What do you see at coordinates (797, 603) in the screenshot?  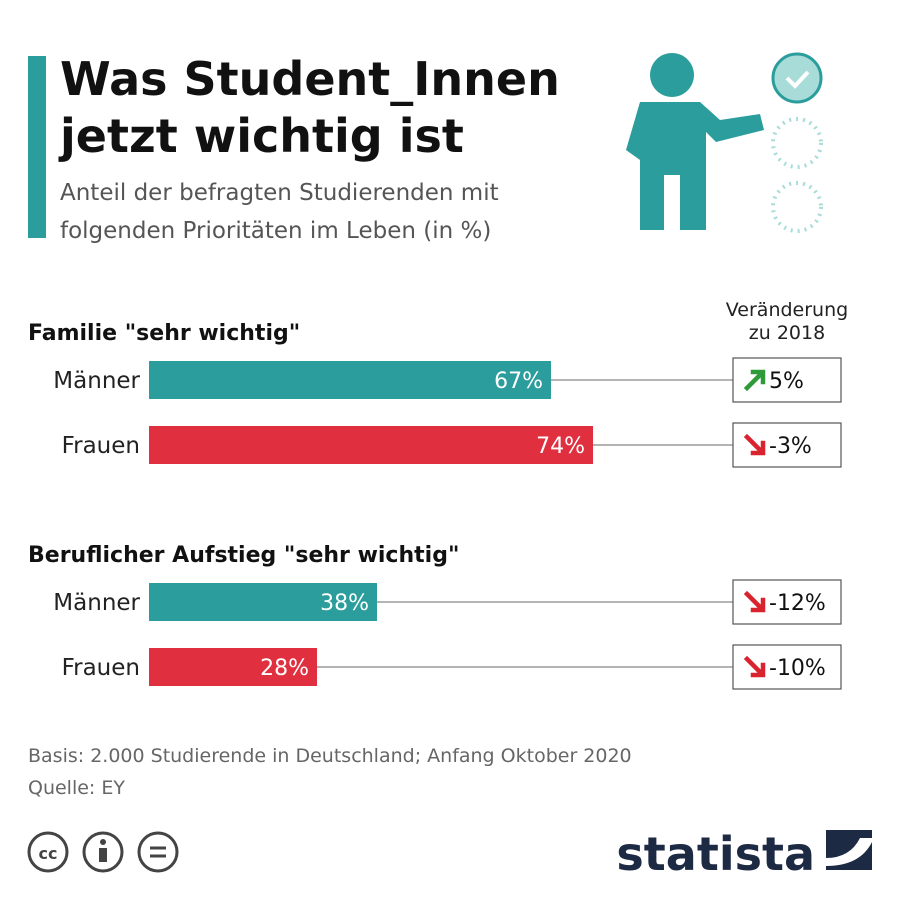 I see `change-label: -12%` at bounding box center [797, 603].